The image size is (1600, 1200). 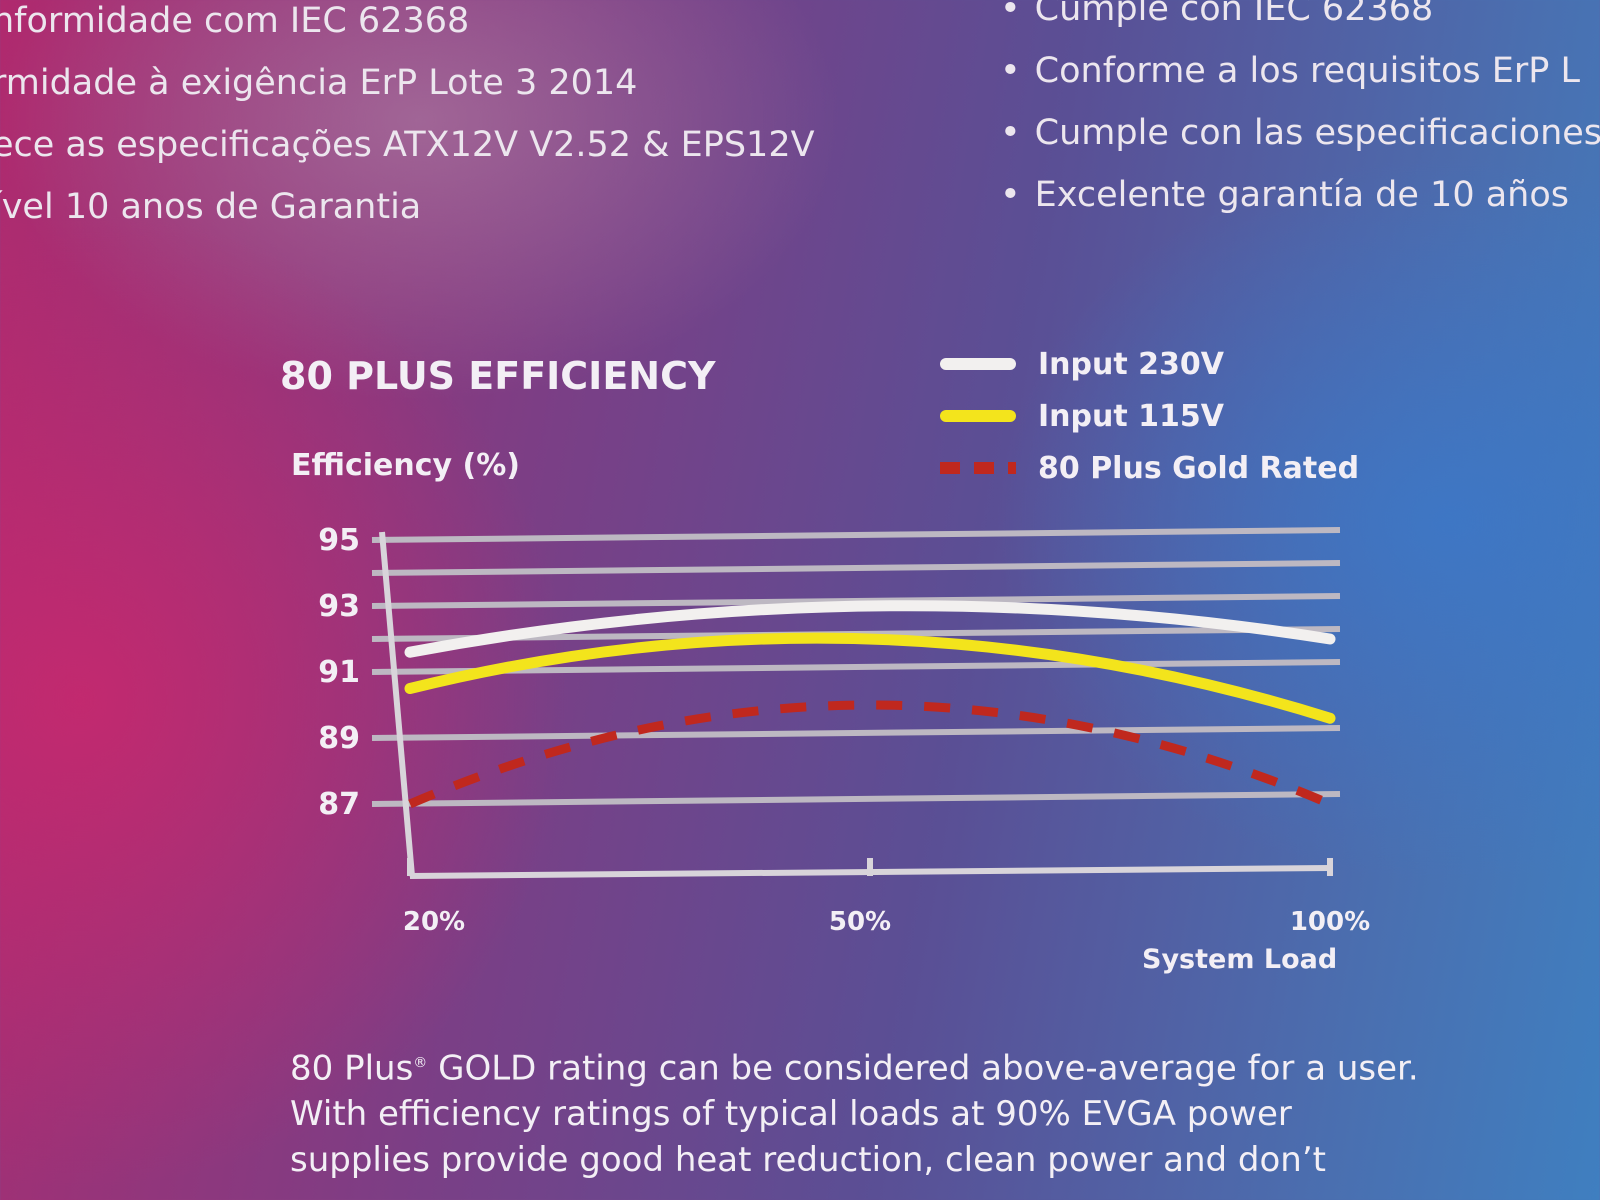 I want to click on legend-label: Input 230V, so click(x=1131, y=364).